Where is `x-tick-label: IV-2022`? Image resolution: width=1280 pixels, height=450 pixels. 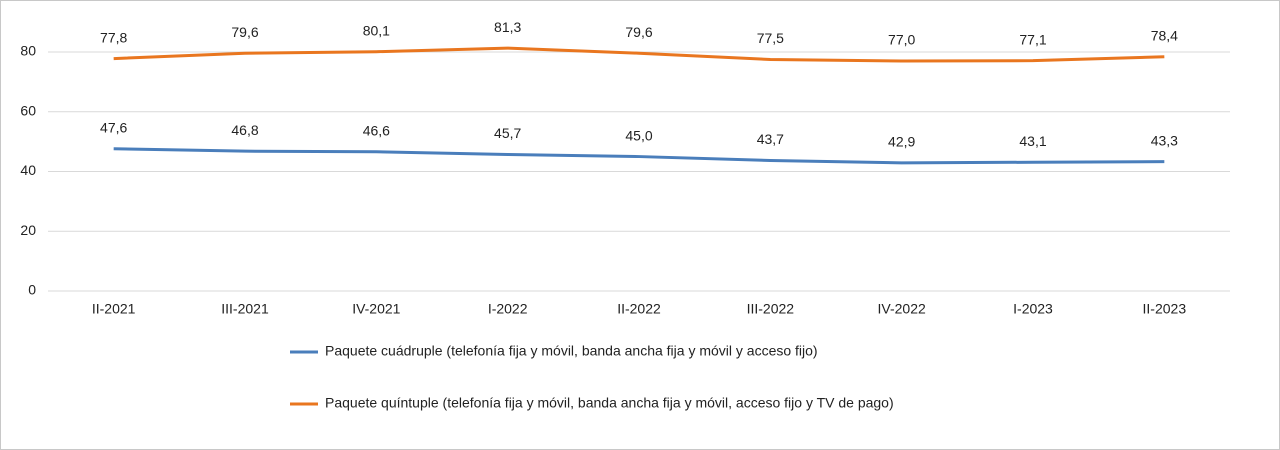
x-tick-label: IV-2022 is located at coordinates (902, 309).